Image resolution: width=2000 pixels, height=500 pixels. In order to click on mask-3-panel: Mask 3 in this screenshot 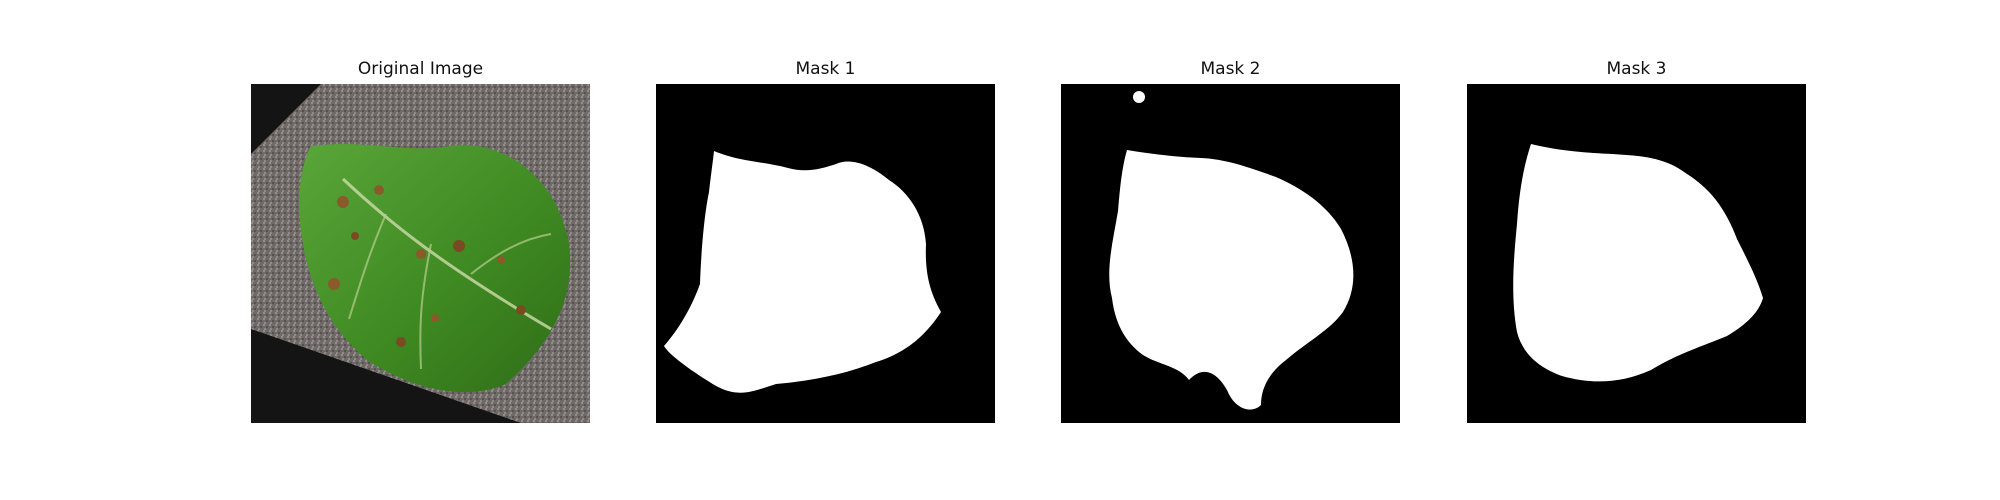, I will do `click(1636, 239)`.